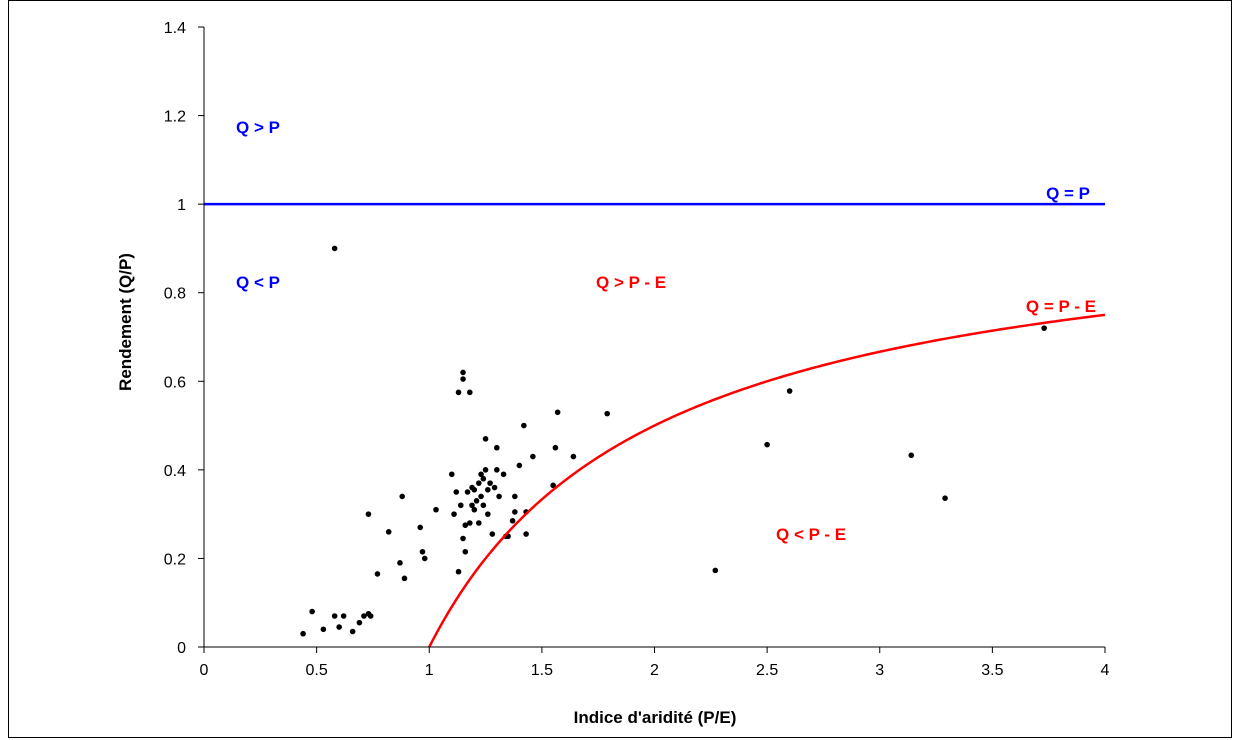 This screenshot has width=1234, height=740. Describe the element at coordinates (181, 648) in the screenshot. I see `y-tick-label: 0` at that location.